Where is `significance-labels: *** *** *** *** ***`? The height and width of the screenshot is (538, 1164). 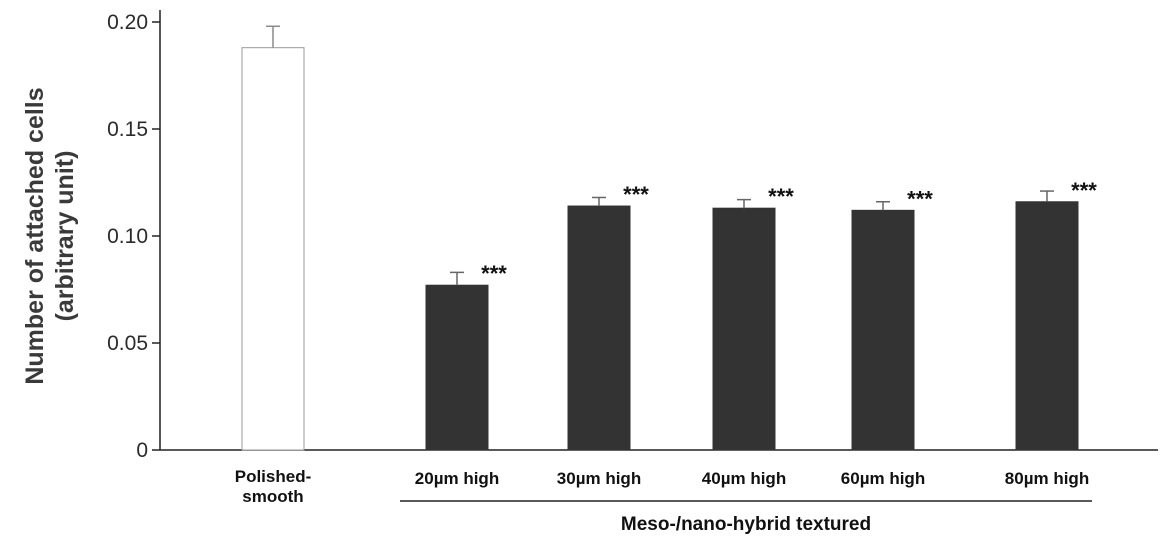 significance-labels: *** *** *** *** *** is located at coordinates (789, 232).